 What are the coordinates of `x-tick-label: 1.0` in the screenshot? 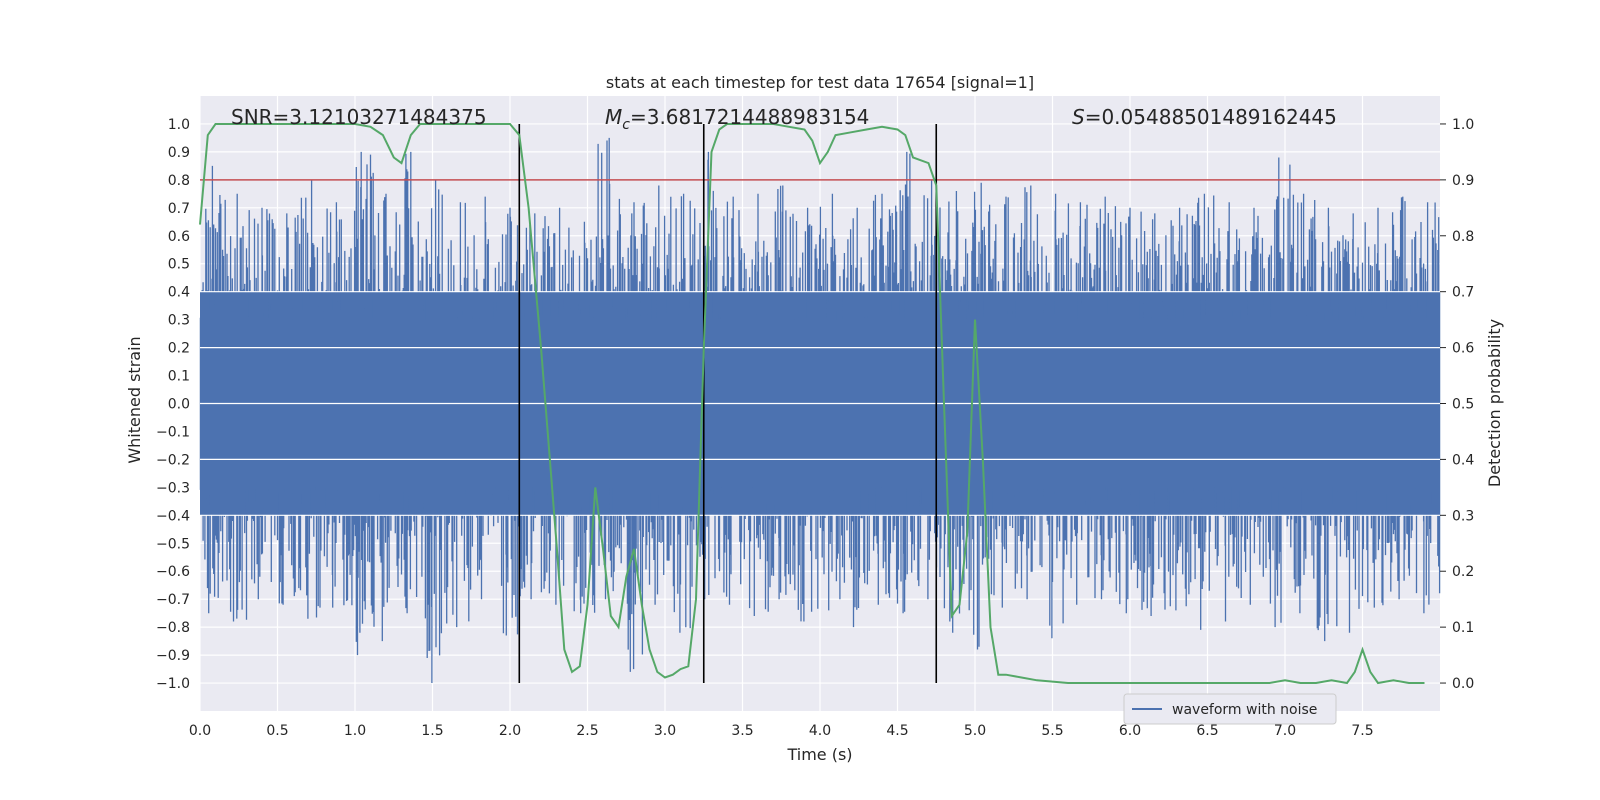 It's located at (355, 731).